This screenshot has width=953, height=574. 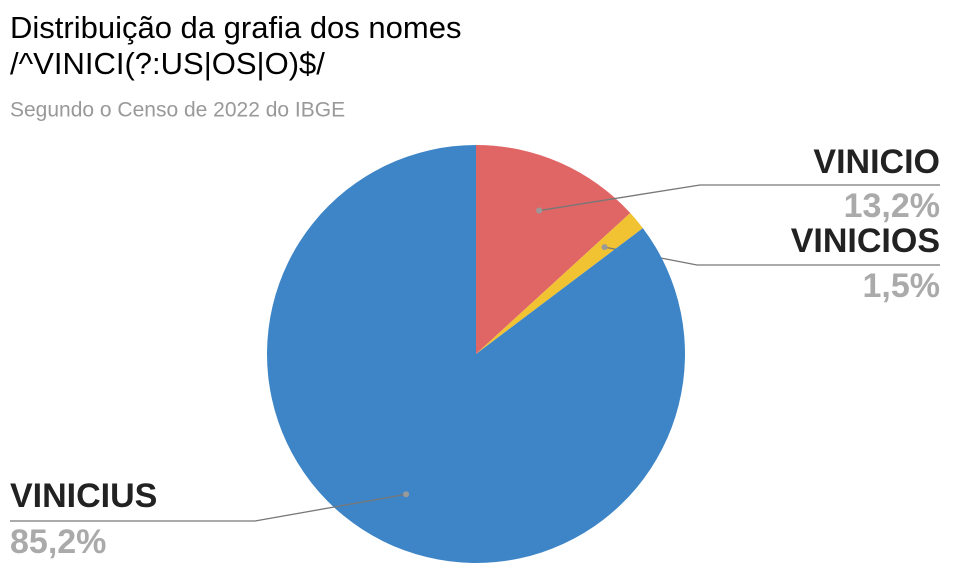 What do you see at coordinates (892, 206) in the screenshot?
I see `slice-value-label: 13,2%` at bounding box center [892, 206].